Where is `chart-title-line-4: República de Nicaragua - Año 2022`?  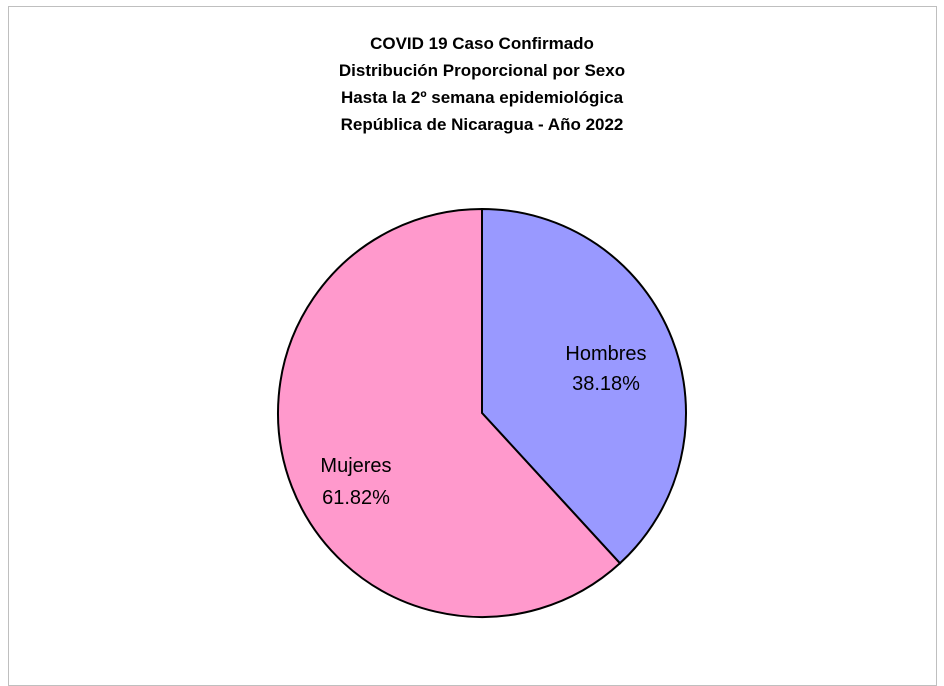
chart-title-line-4: República de Nicaragua - Año 2022 is located at coordinates (482, 124).